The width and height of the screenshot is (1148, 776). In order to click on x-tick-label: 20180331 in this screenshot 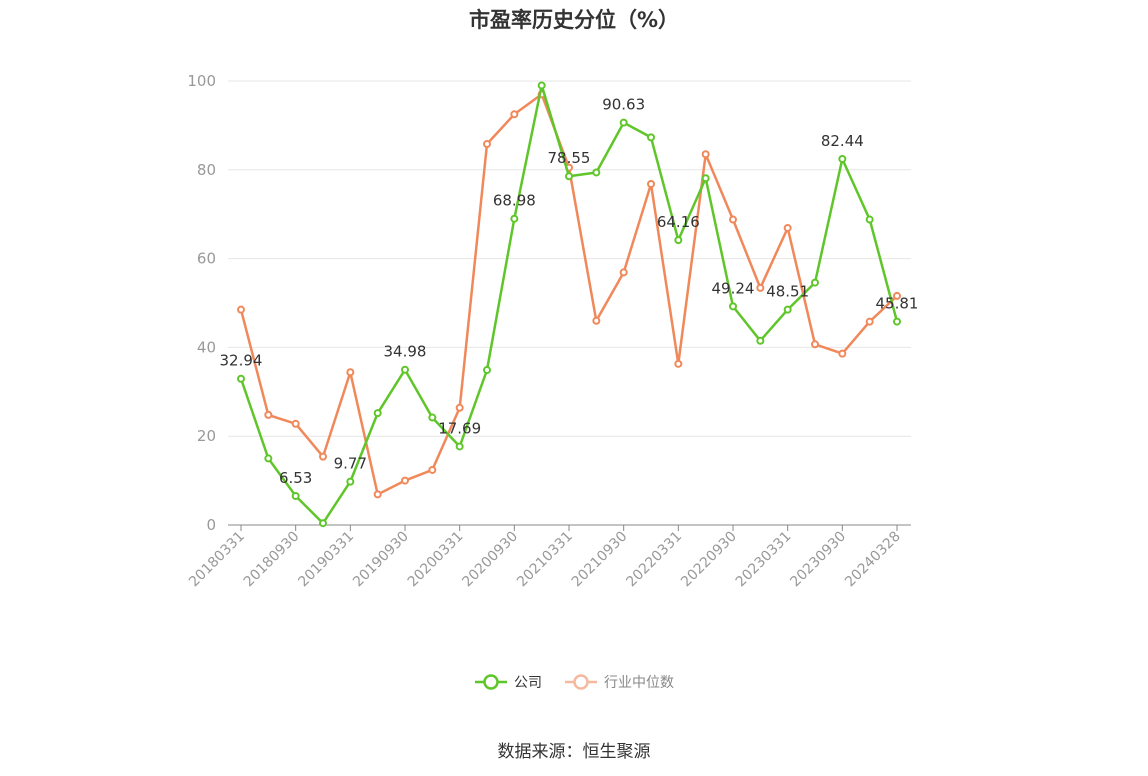, I will do `click(217, 560)`.